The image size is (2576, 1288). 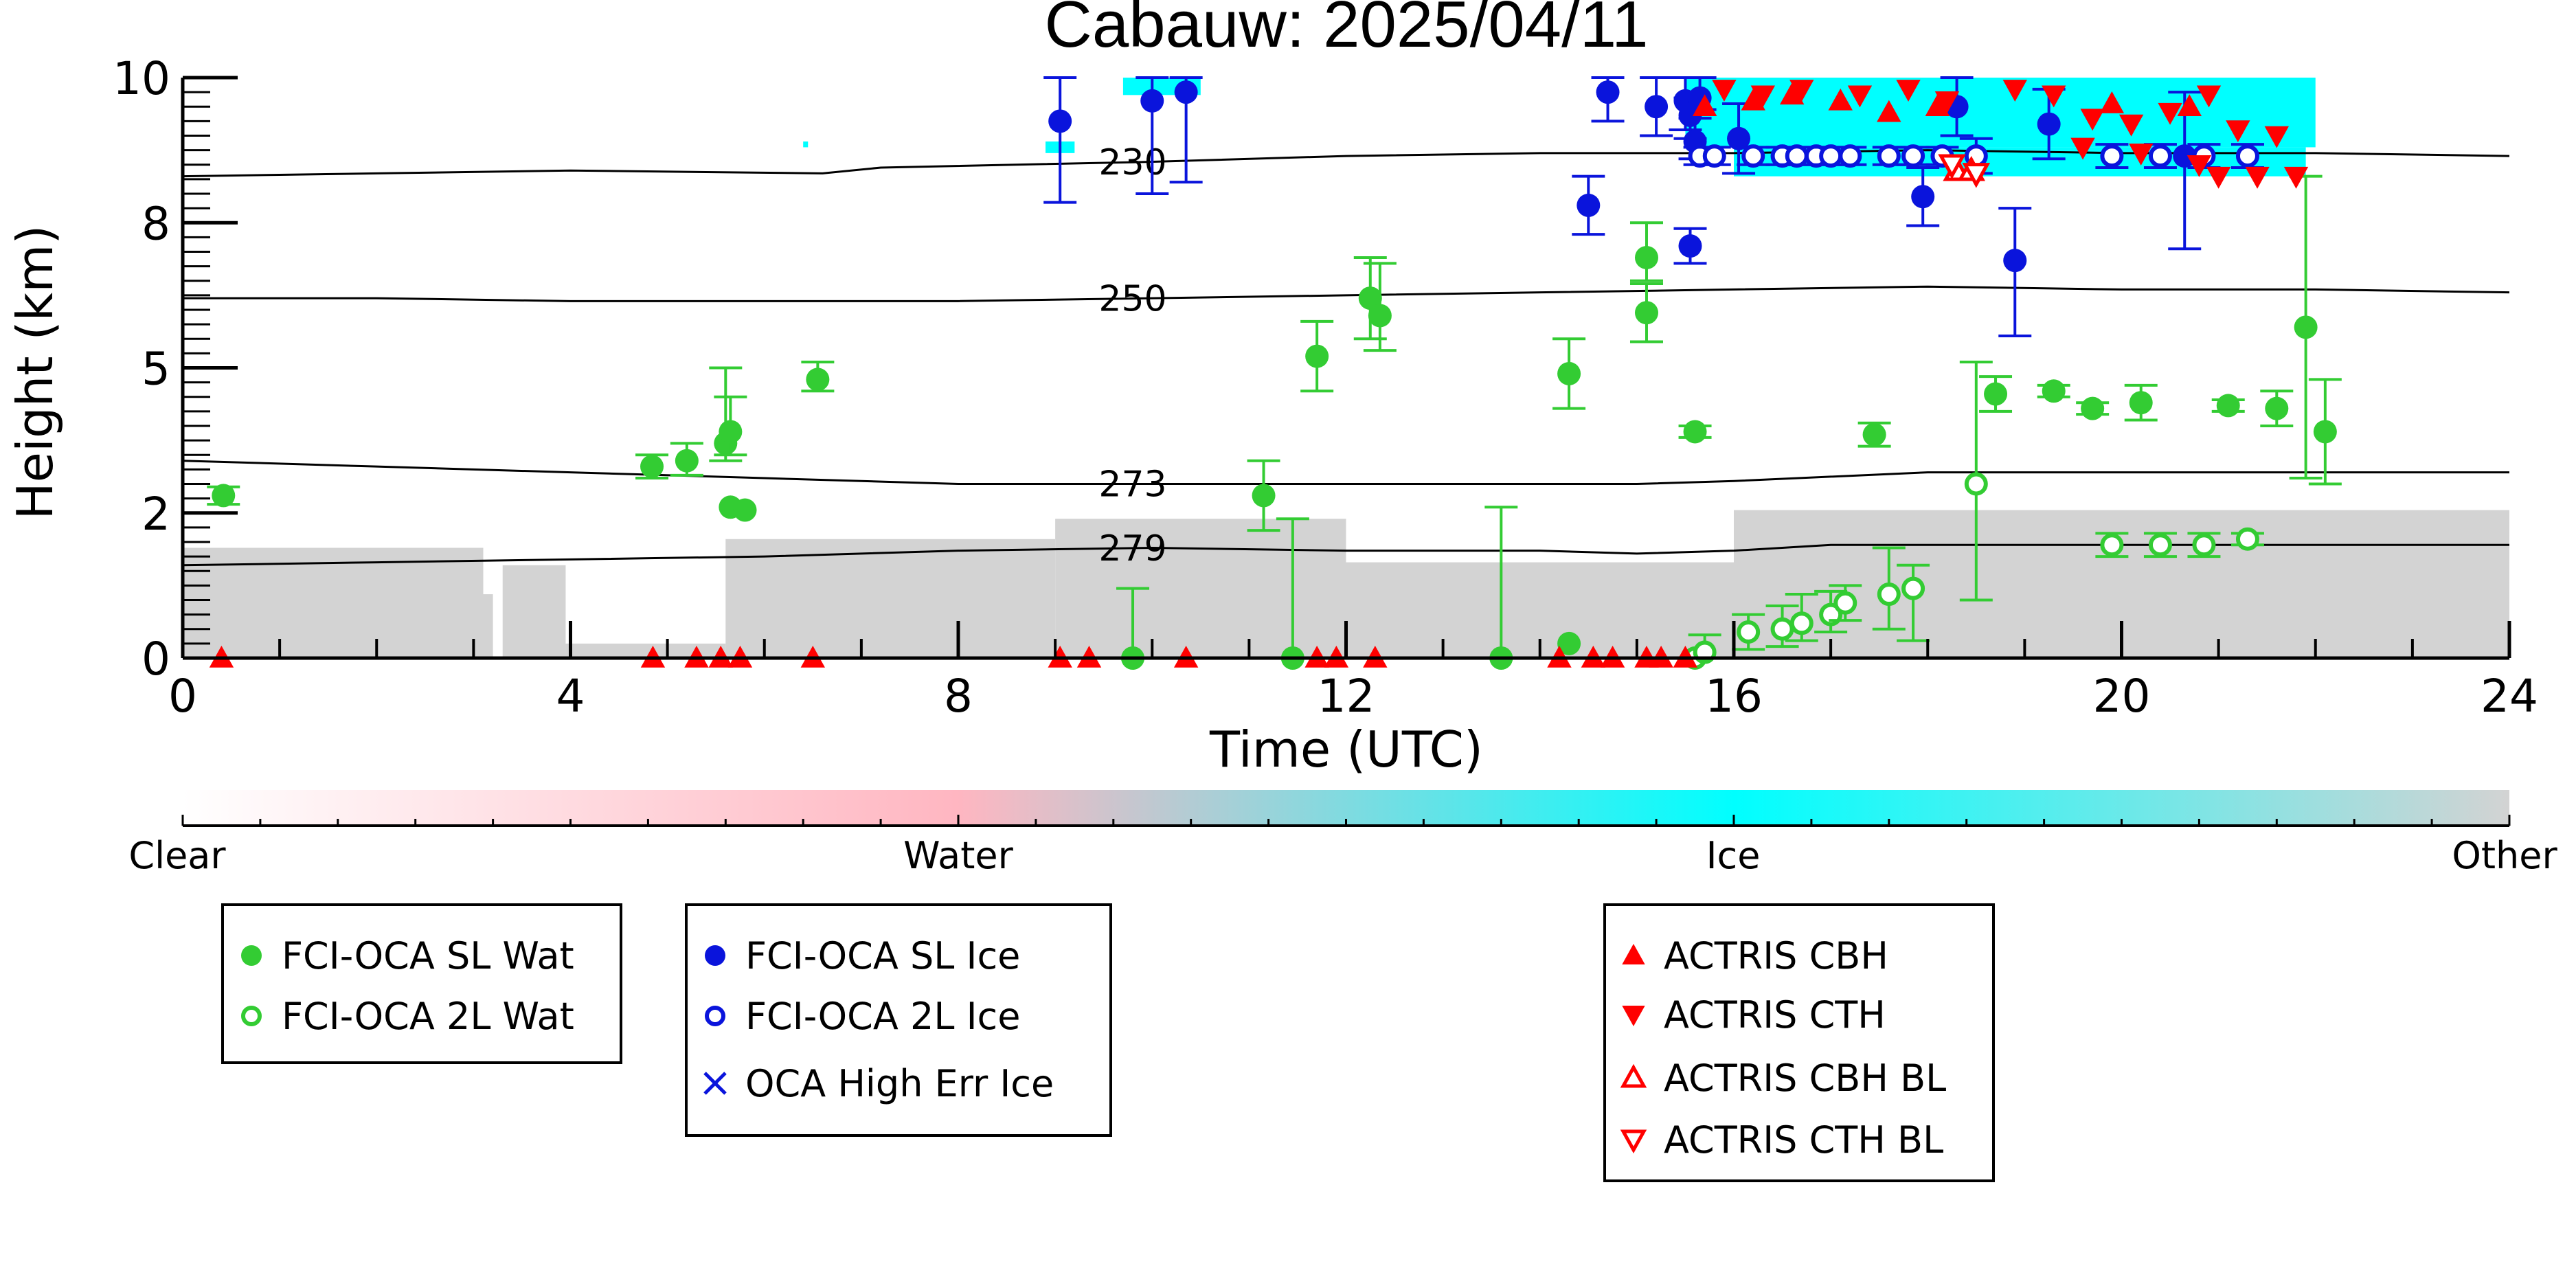 I want to click on x-tick-label: 20, so click(x=2122, y=696).